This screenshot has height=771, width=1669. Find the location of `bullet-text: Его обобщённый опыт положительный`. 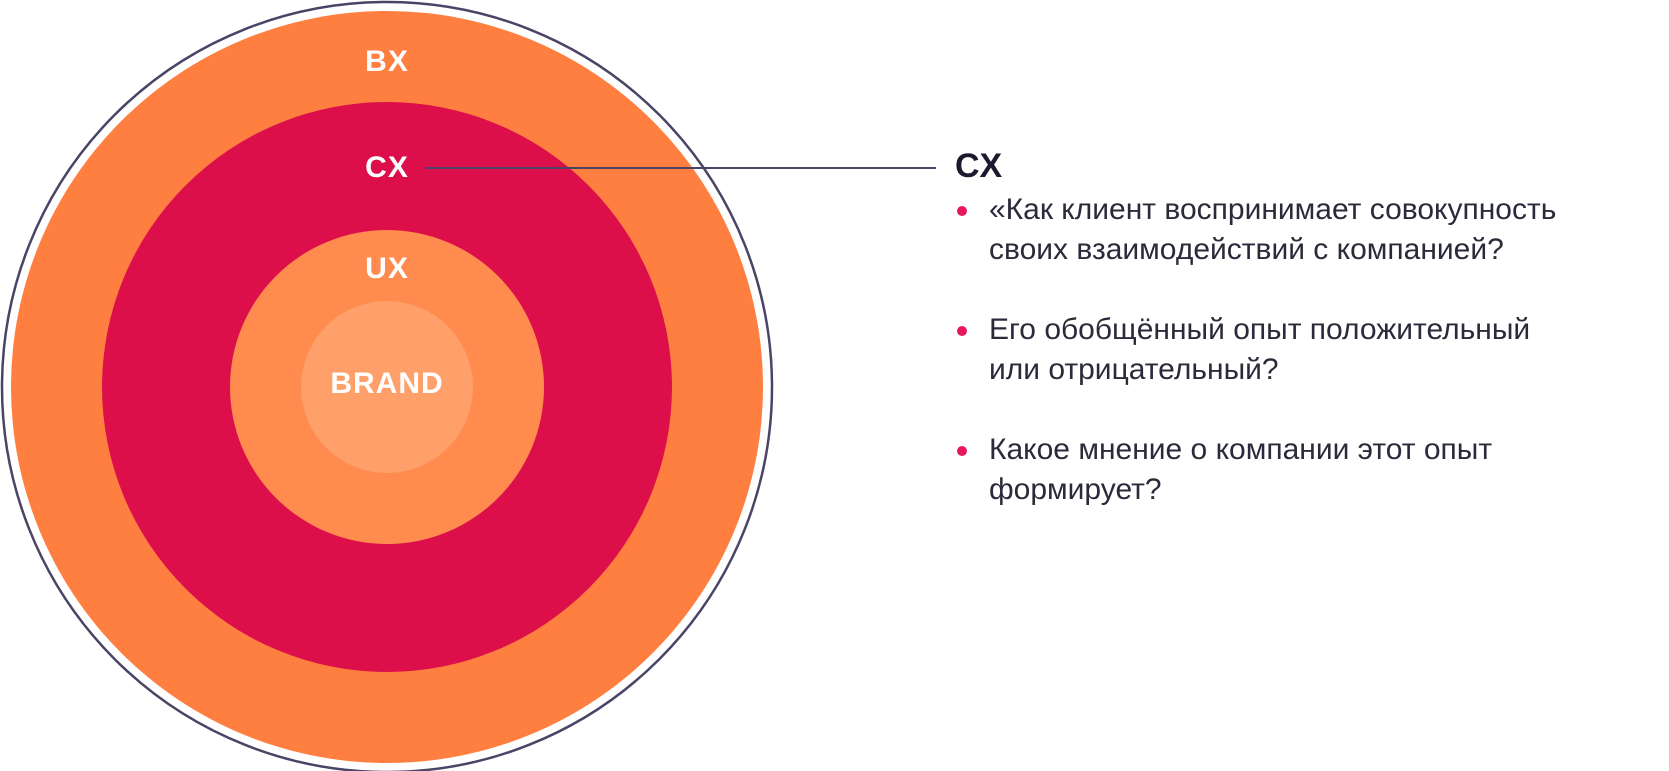

bullet-text: Его обобщённый опыт положительный is located at coordinates (1259, 329).